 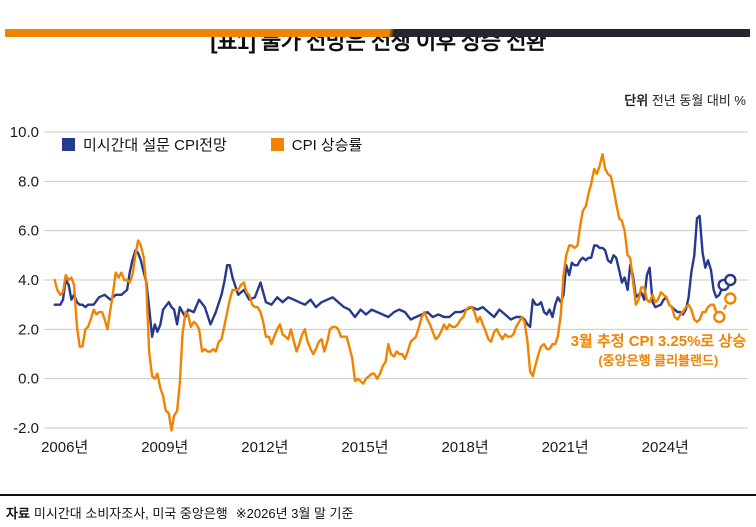 What do you see at coordinates (277, 144) in the screenshot?
I see `orange-square-icon` at bounding box center [277, 144].